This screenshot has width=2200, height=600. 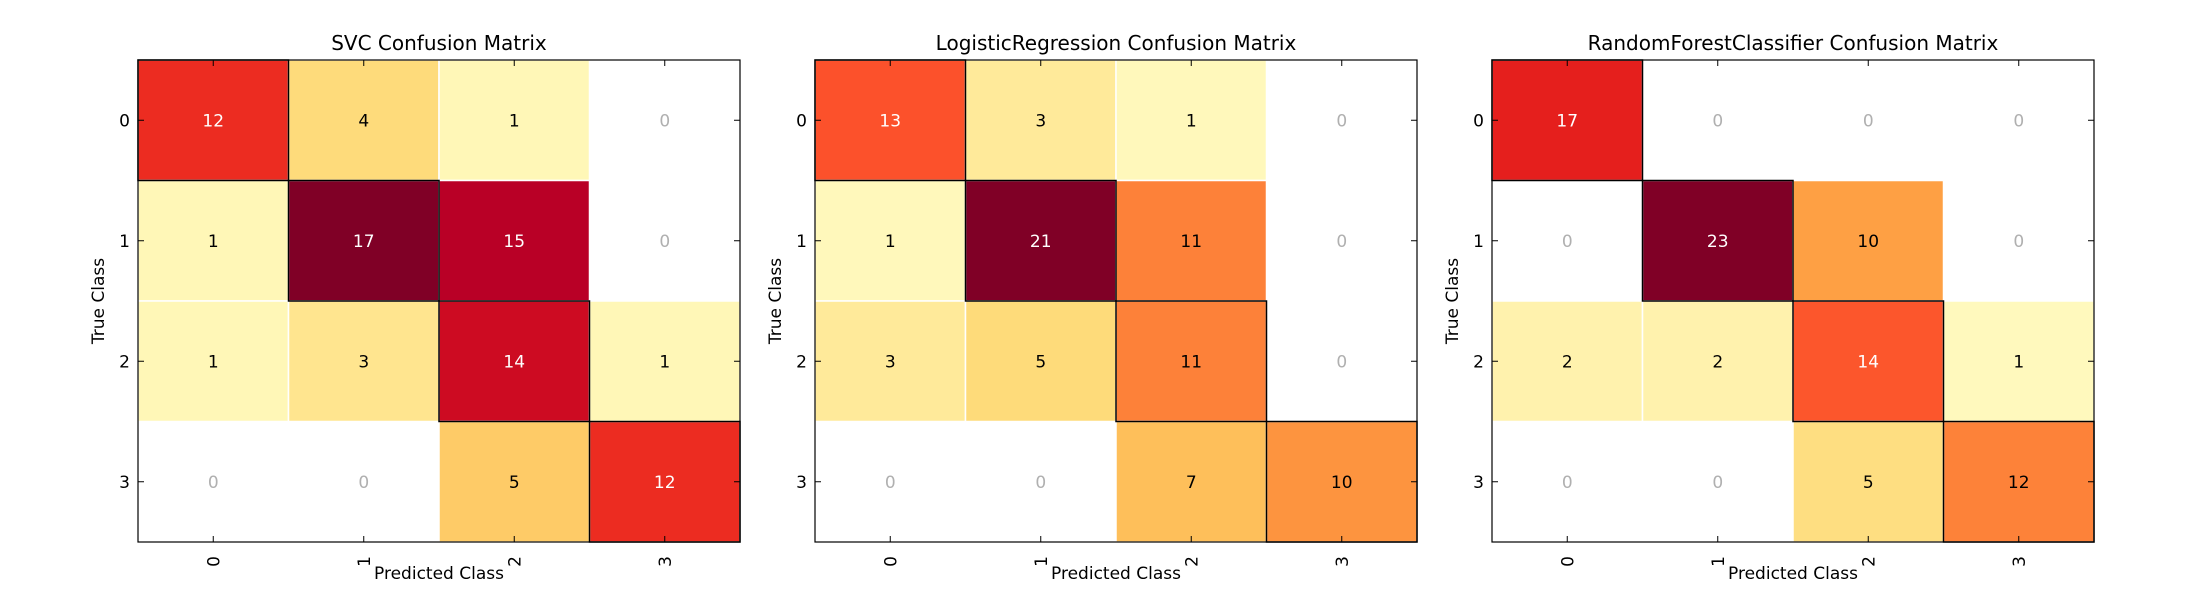 I want to click on chart-title: LogisticRegression Confusion Matrix, so click(x=1116, y=43).